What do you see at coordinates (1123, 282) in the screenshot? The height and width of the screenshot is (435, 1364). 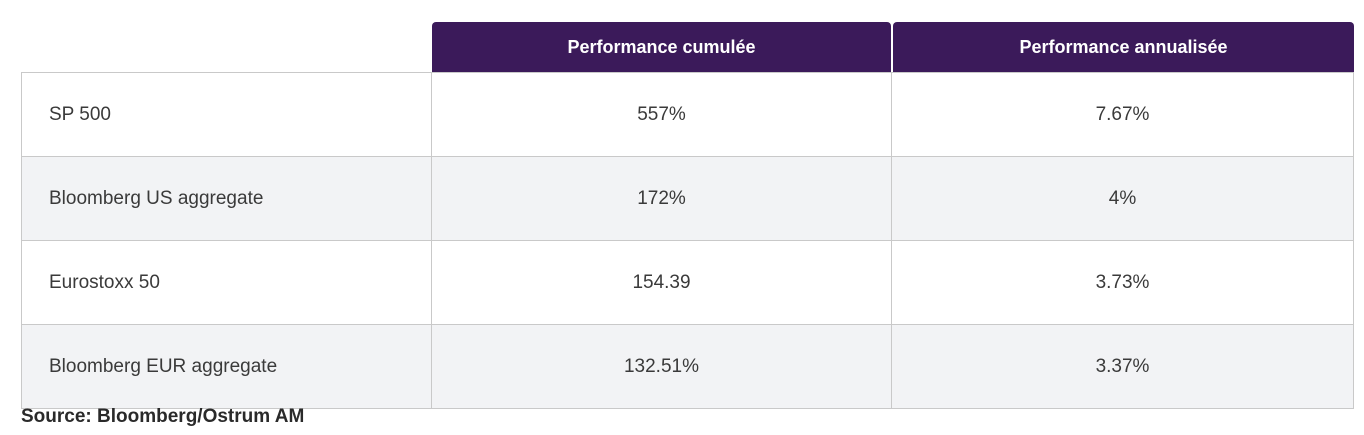 I see `annualized-value-cell: 3.73%` at bounding box center [1123, 282].